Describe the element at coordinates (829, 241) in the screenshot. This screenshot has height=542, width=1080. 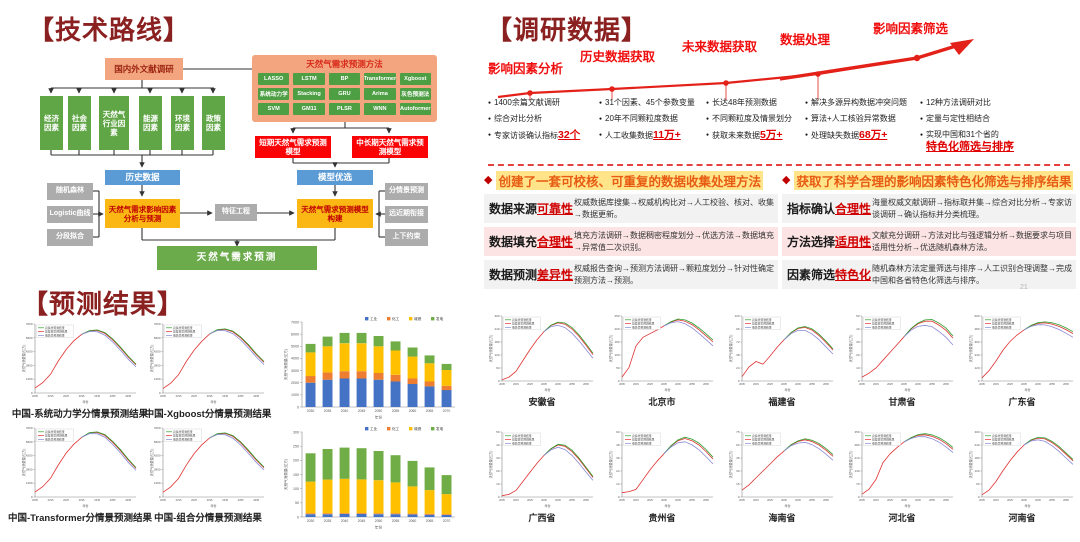
I see `row-label: 方法选择适用性` at that location.